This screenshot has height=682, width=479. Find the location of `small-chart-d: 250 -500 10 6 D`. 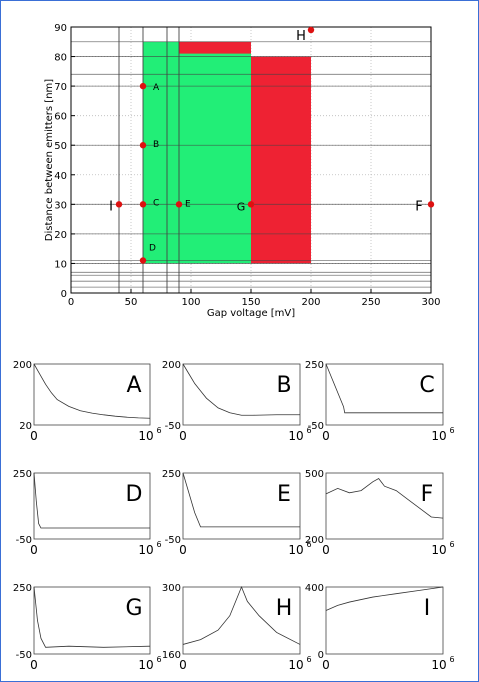

small-chart-d: 250 -500 10 6 D is located at coordinates (87, 513).